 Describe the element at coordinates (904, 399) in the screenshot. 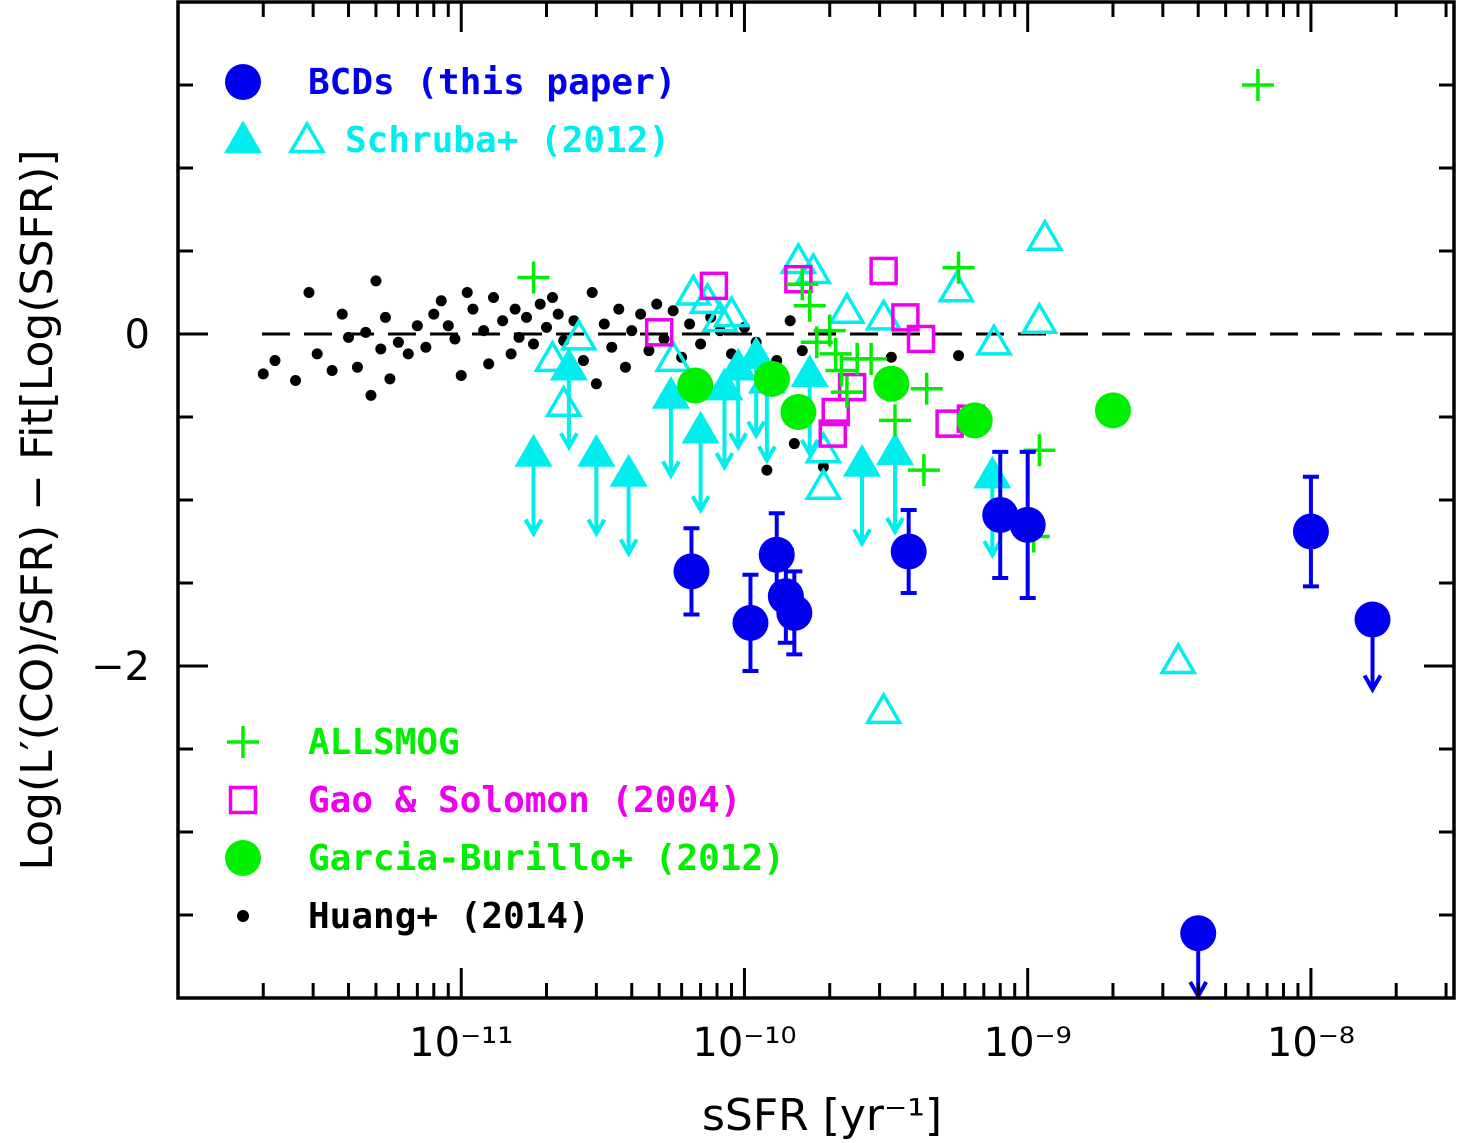

I see `garcia-burillo-2012-series` at that location.